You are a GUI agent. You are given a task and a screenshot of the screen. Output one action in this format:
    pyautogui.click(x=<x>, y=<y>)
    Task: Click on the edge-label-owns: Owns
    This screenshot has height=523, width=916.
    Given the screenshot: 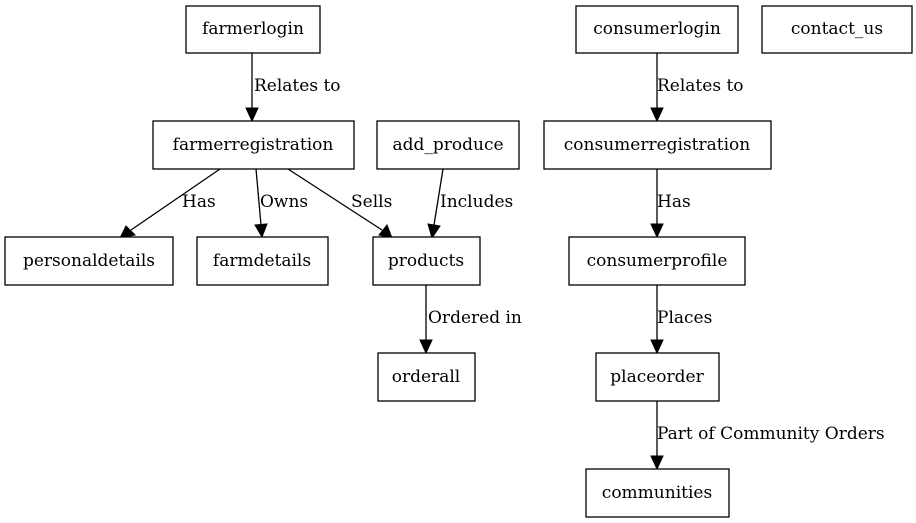 What is the action you would take?
    pyautogui.click(x=284, y=202)
    